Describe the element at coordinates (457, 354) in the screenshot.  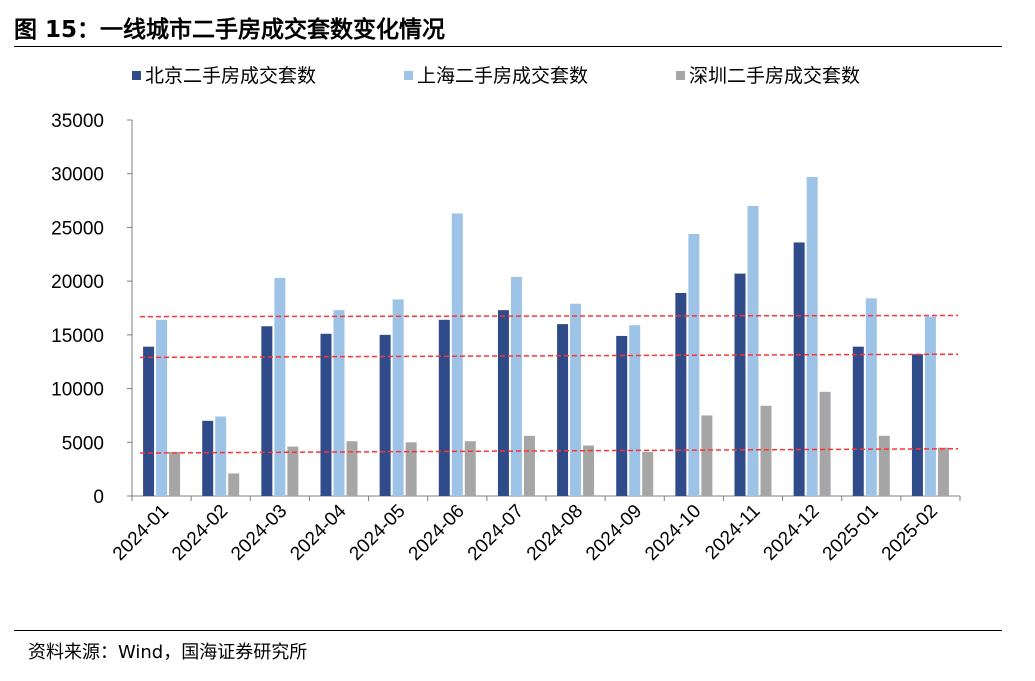
I see `bar-2024-06-s2` at that location.